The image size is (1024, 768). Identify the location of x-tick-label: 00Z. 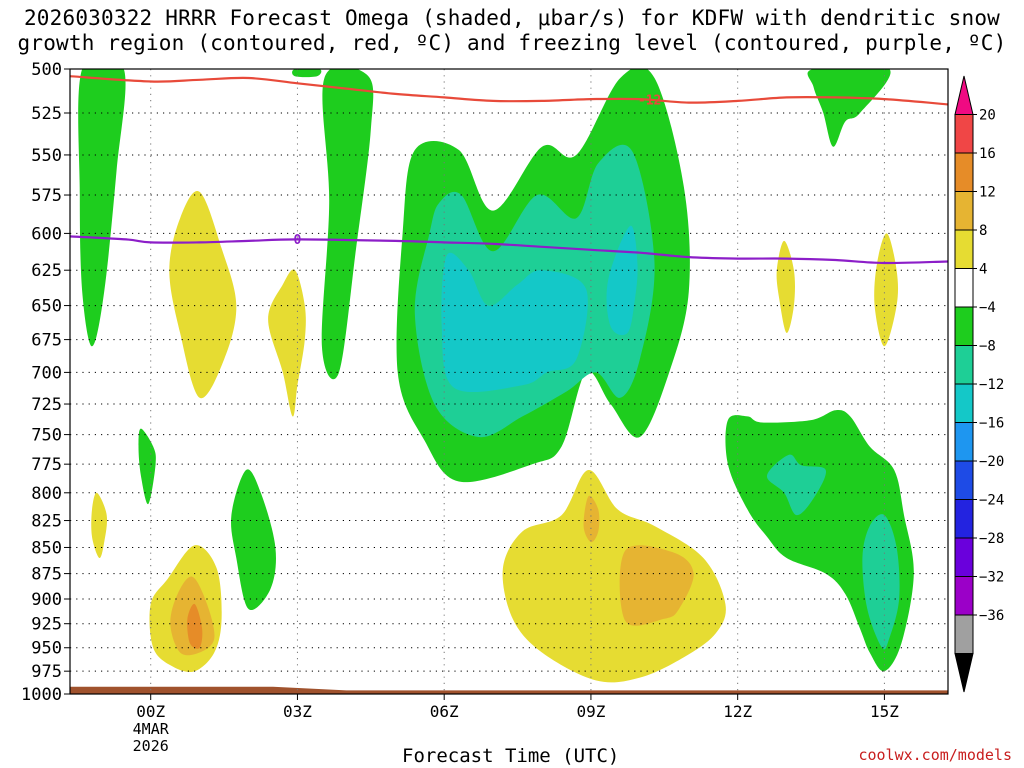
(150, 711).